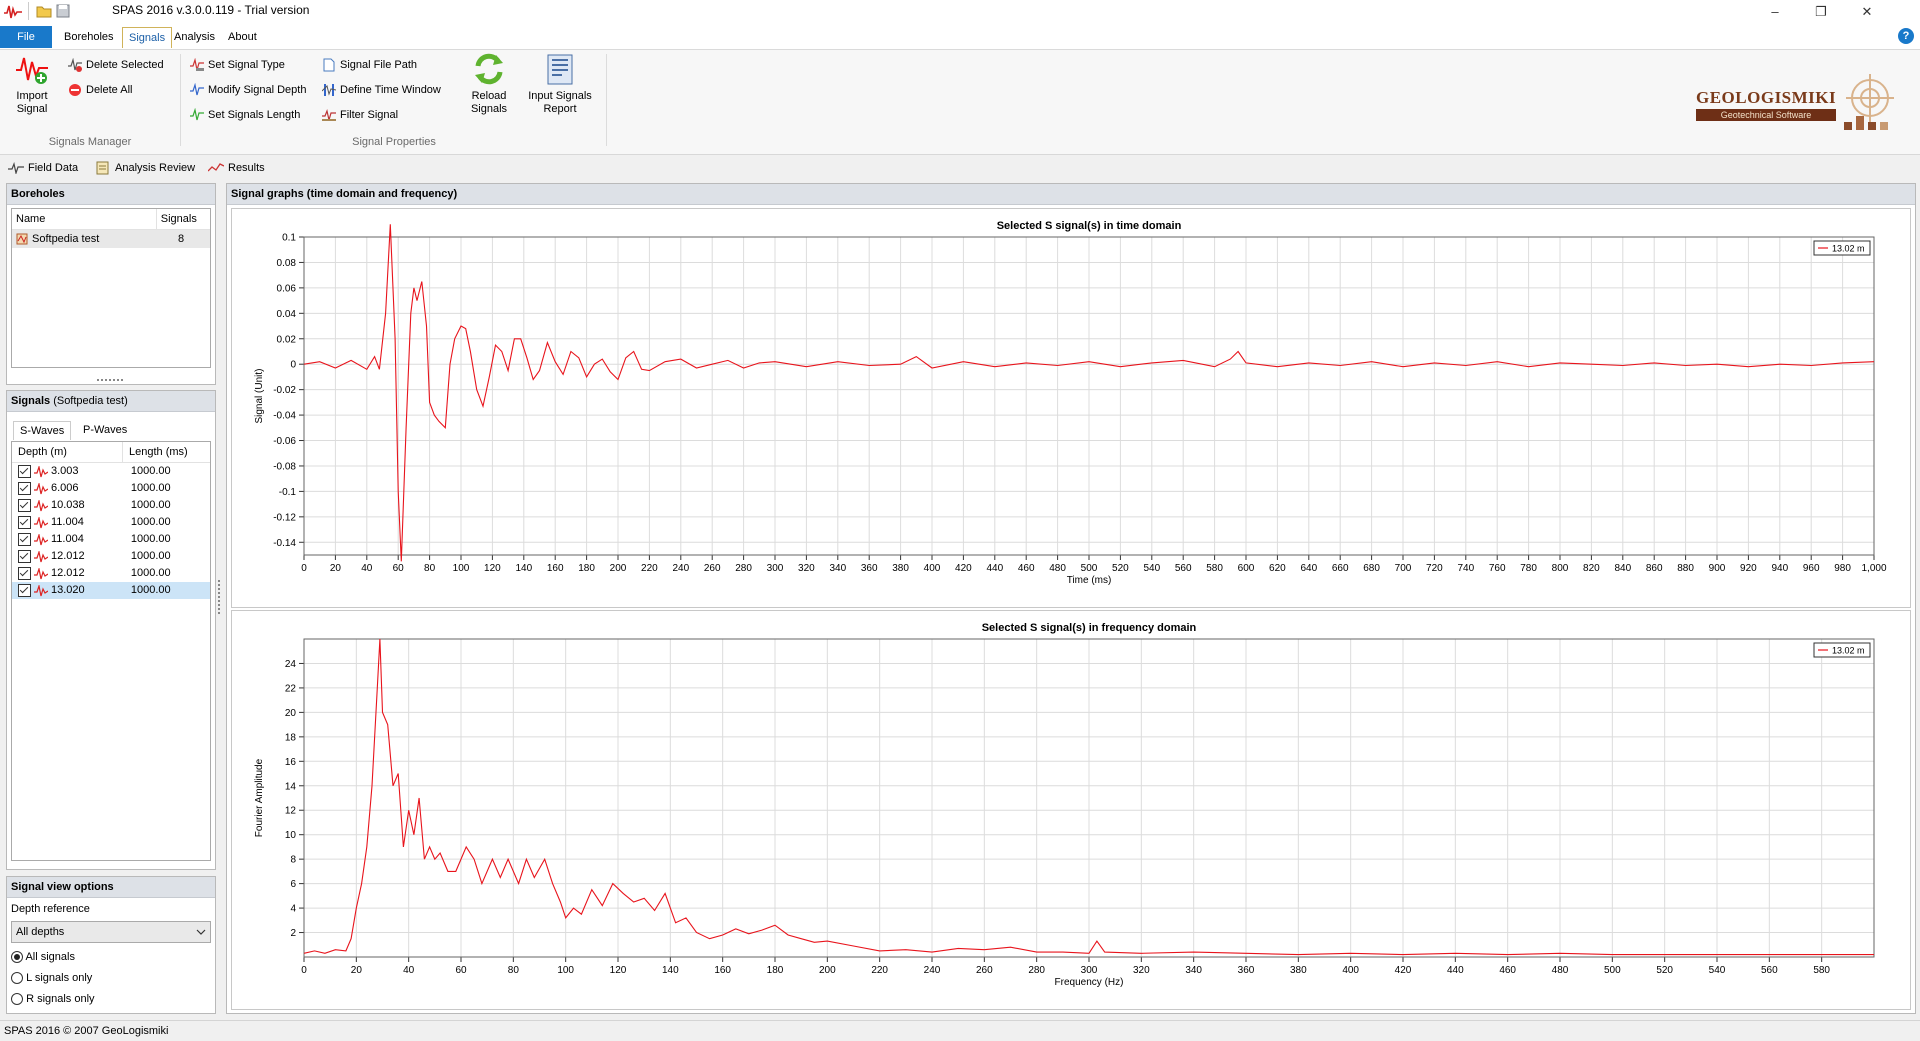 The height and width of the screenshot is (1041, 1920). Describe the element at coordinates (89, 37) in the screenshot. I see `tab-boreholes: Boreholes` at that location.